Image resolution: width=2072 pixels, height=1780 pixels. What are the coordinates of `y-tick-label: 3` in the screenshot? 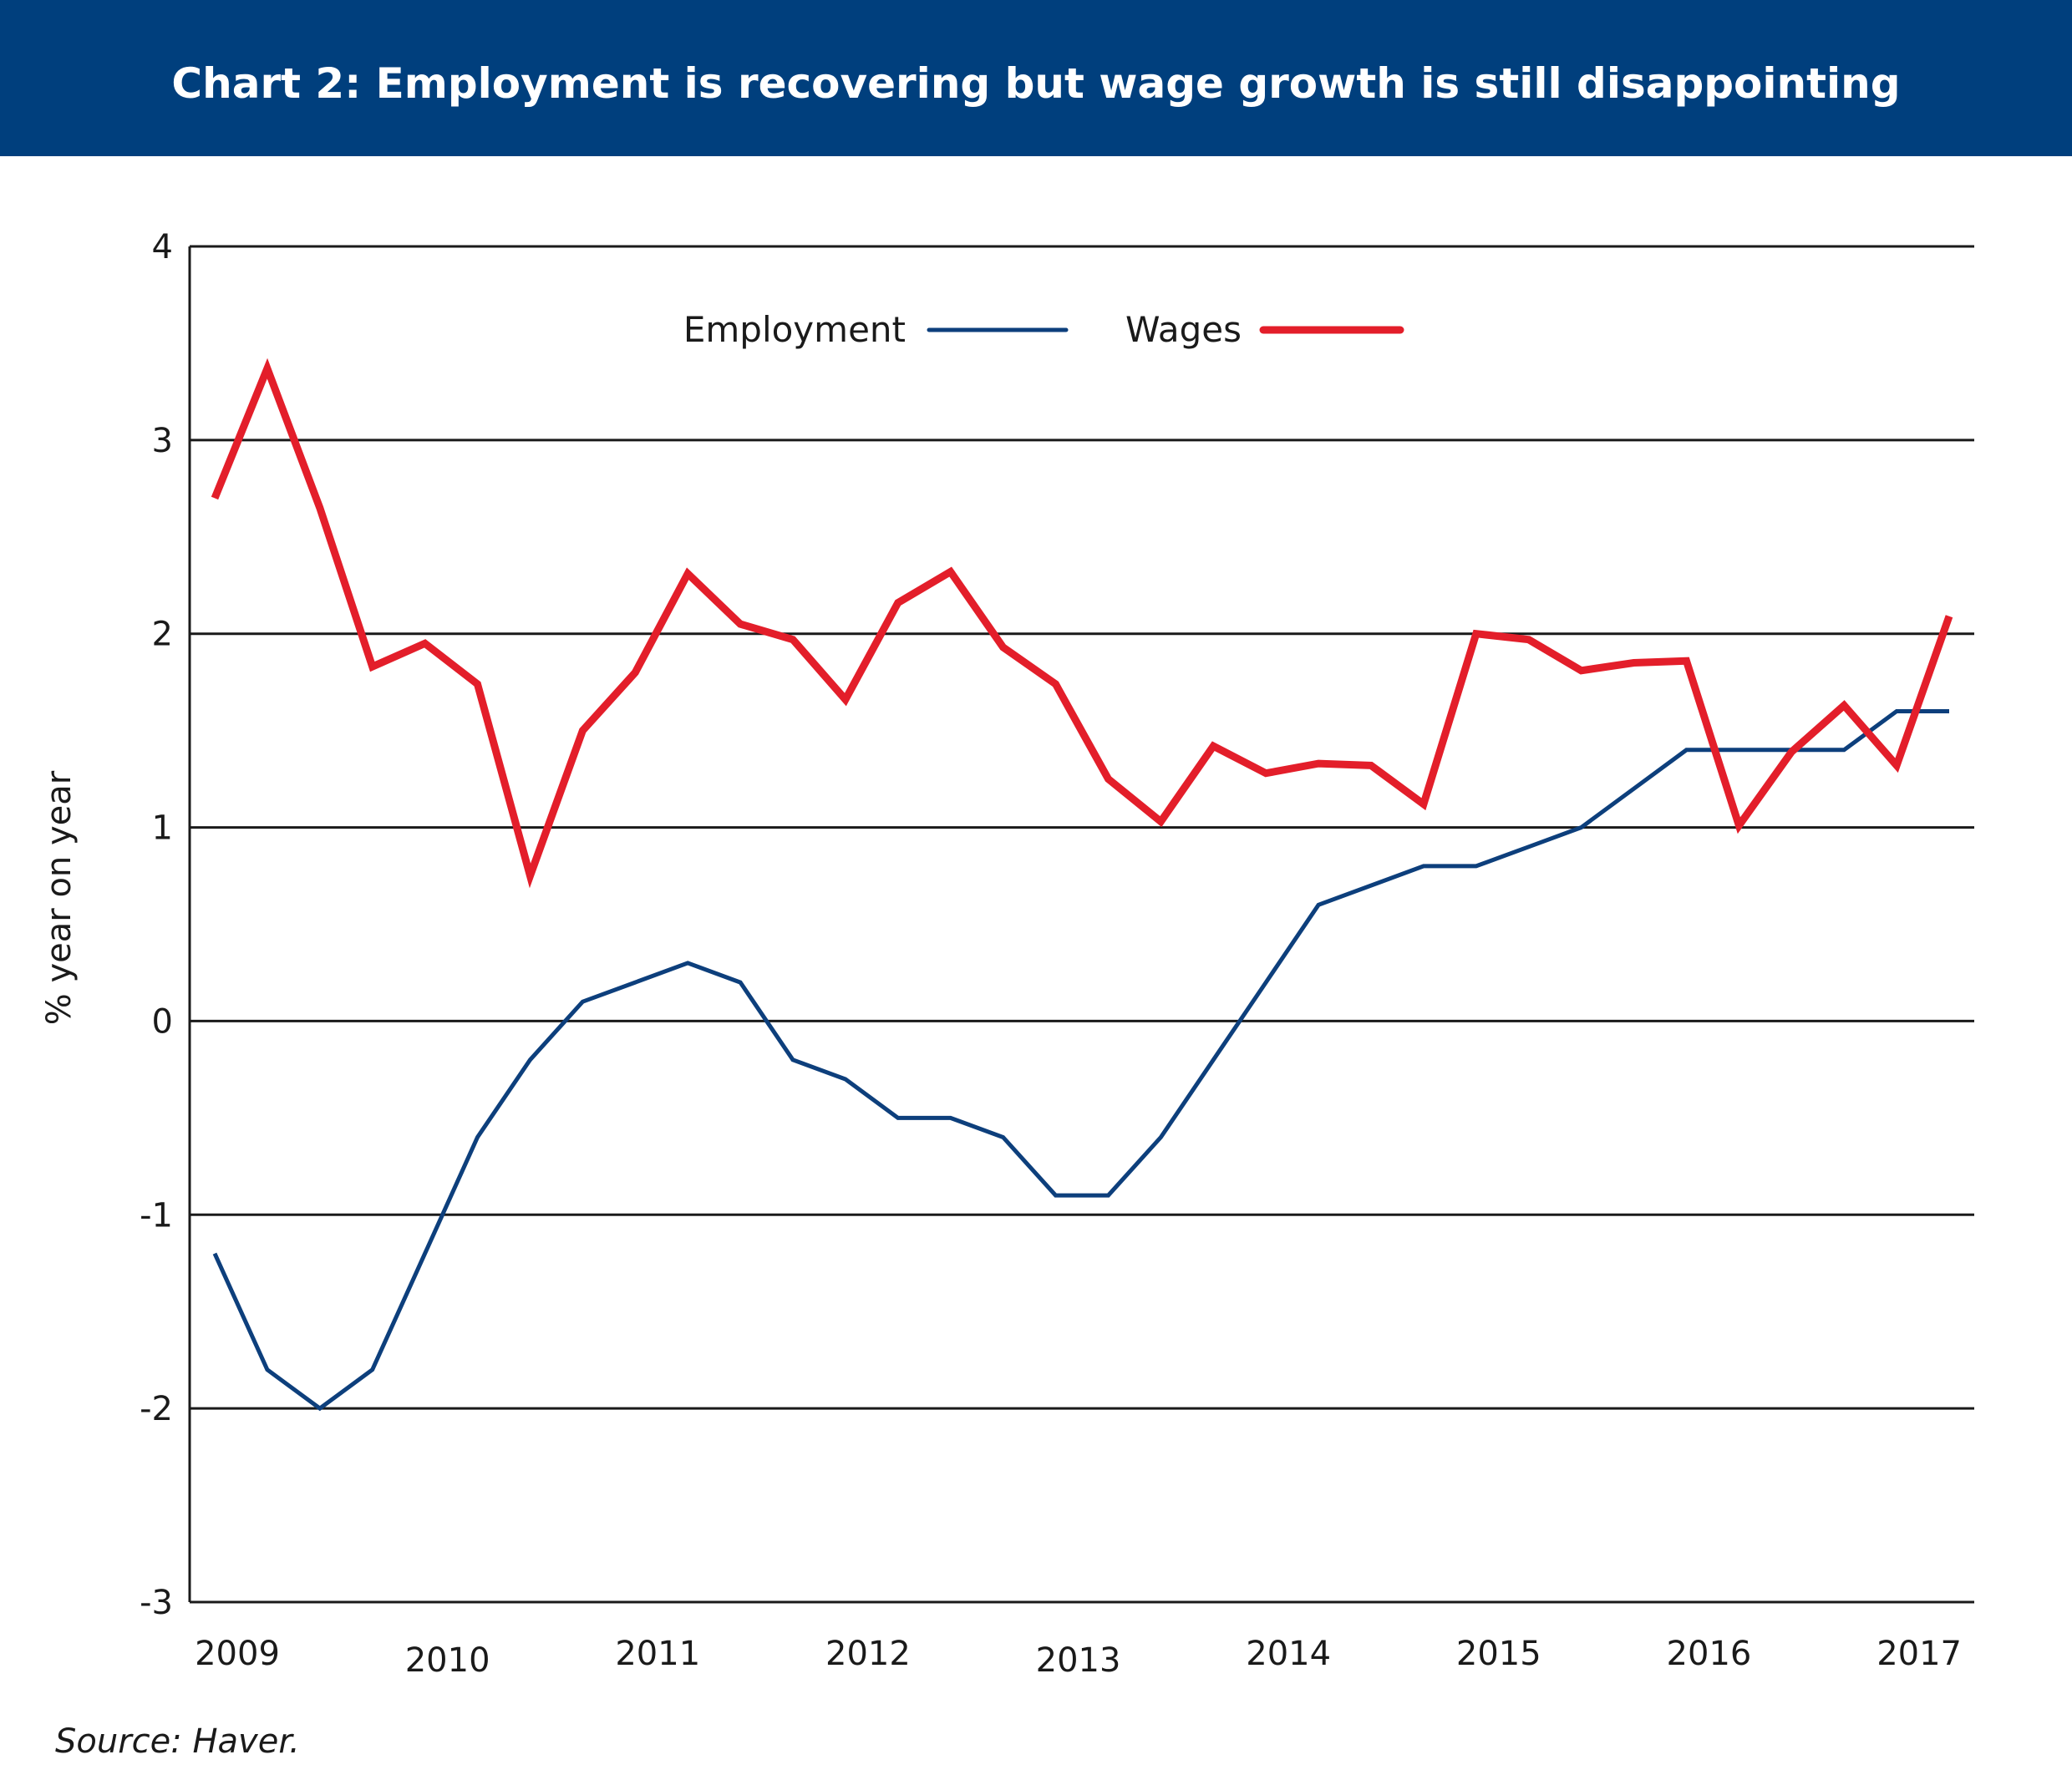 It's located at (162, 441).